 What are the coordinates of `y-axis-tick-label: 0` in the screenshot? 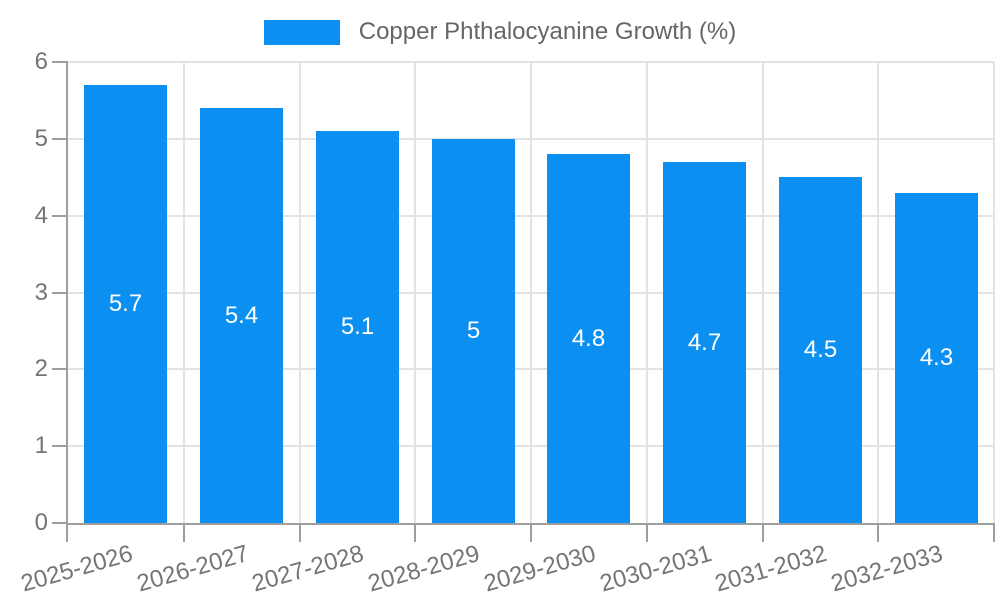 It's located at (41, 522).